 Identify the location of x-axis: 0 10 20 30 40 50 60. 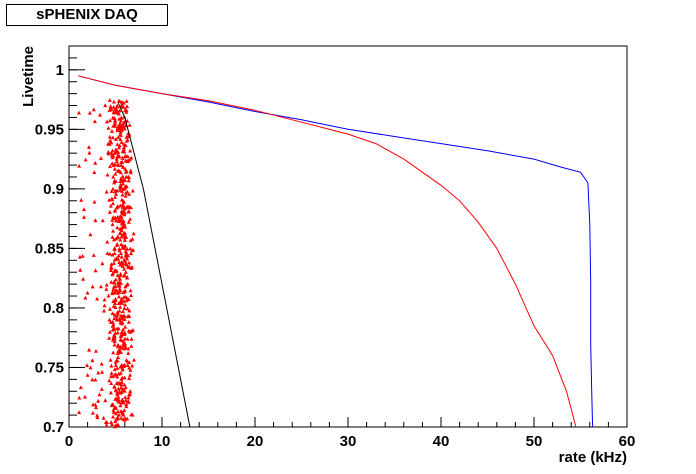
(350, 433).